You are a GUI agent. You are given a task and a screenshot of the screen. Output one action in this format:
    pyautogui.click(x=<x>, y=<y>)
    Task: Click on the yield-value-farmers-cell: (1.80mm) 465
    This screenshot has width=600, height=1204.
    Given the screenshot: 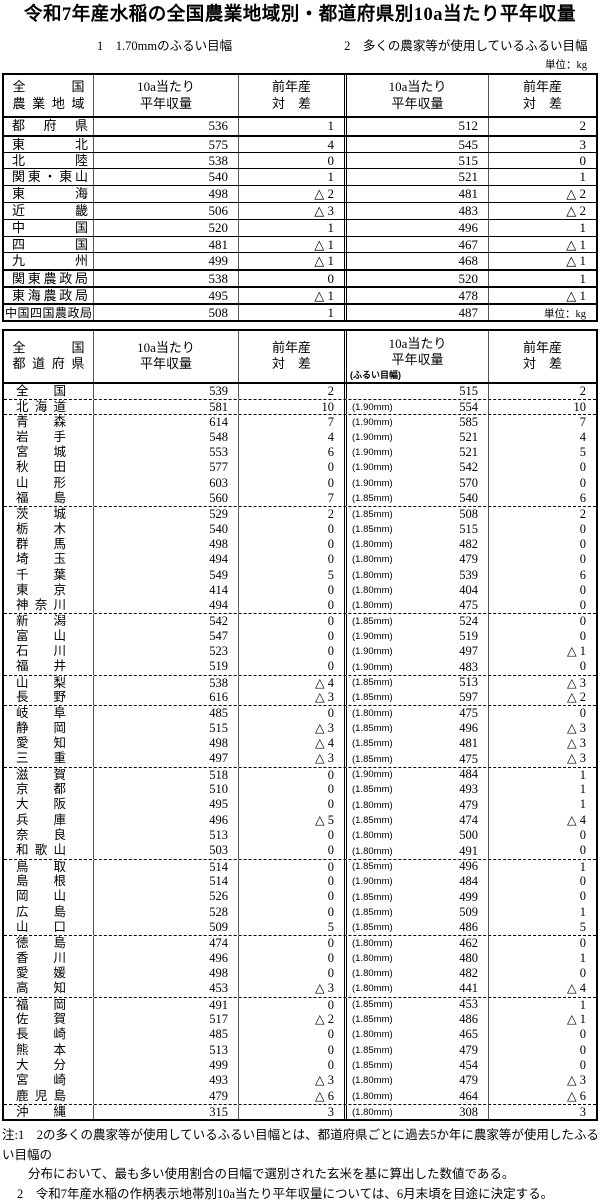 What is the action you would take?
    pyautogui.click(x=418, y=1035)
    